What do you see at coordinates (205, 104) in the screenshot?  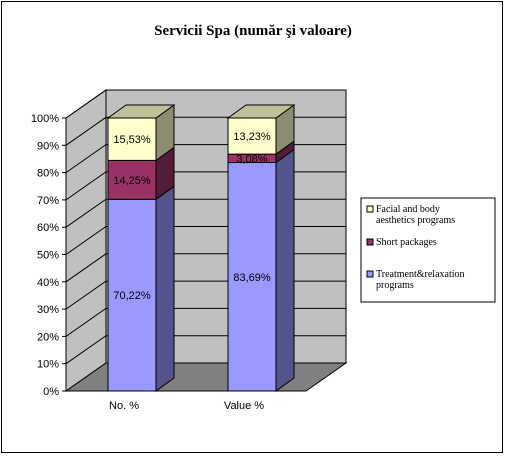 I see `gridline` at bounding box center [205, 104].